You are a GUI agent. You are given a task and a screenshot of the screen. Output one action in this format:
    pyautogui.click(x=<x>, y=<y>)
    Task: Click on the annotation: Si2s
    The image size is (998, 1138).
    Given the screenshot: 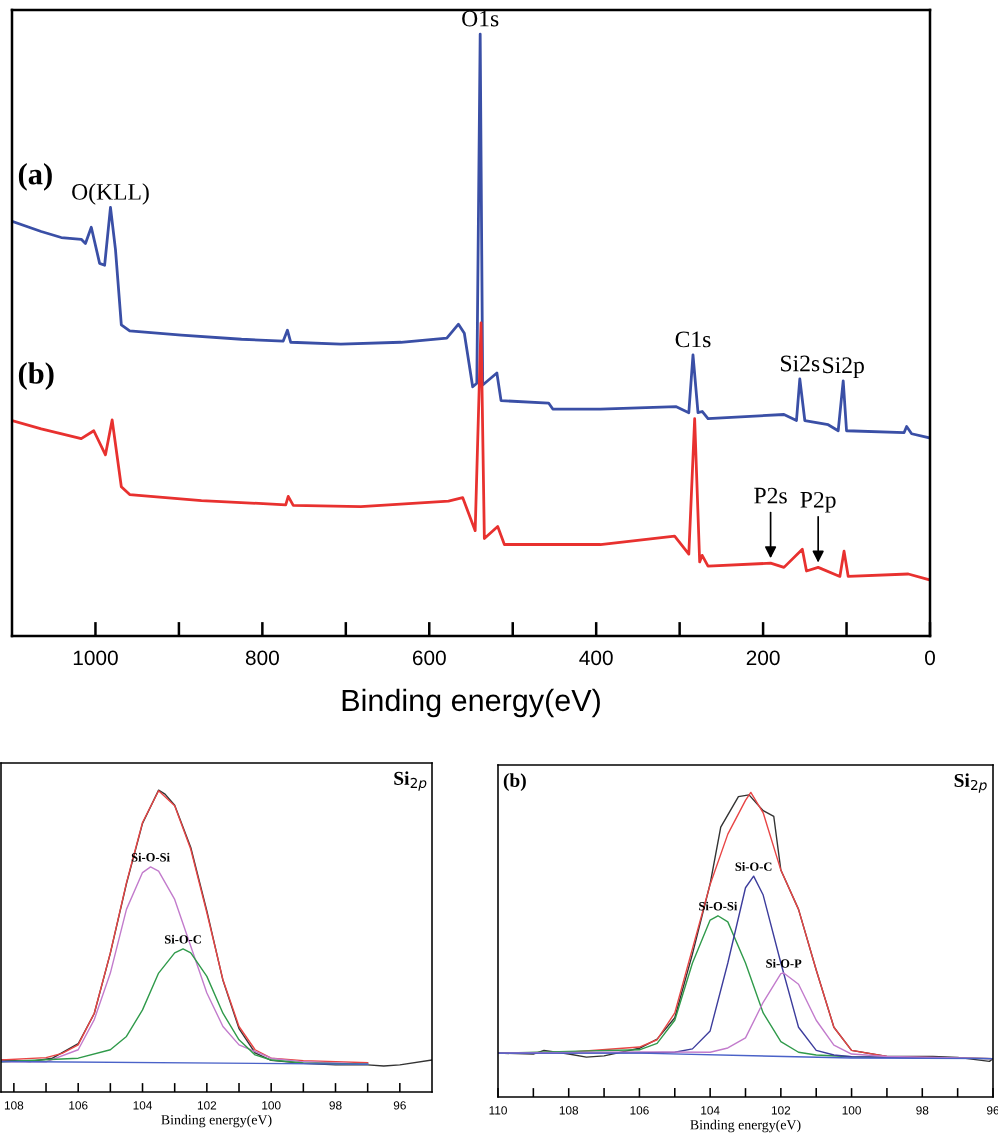 What is the action you would take?
    pyautogui.click(x=800, y=363)
    